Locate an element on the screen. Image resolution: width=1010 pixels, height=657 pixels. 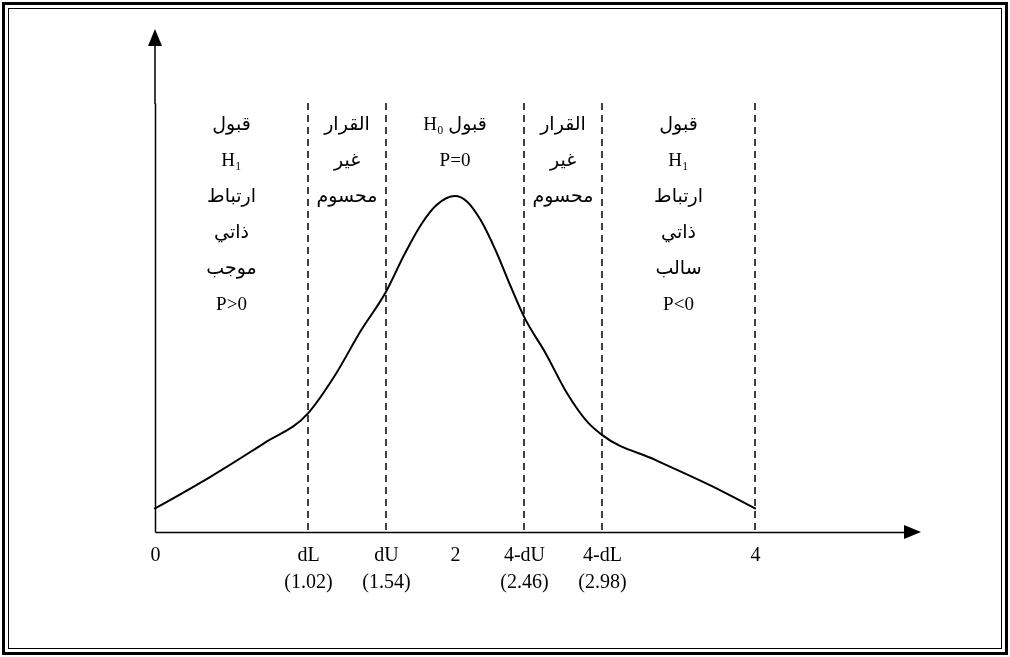
x-tick-label: dL (1.02) is located at coordinates (308, 567).